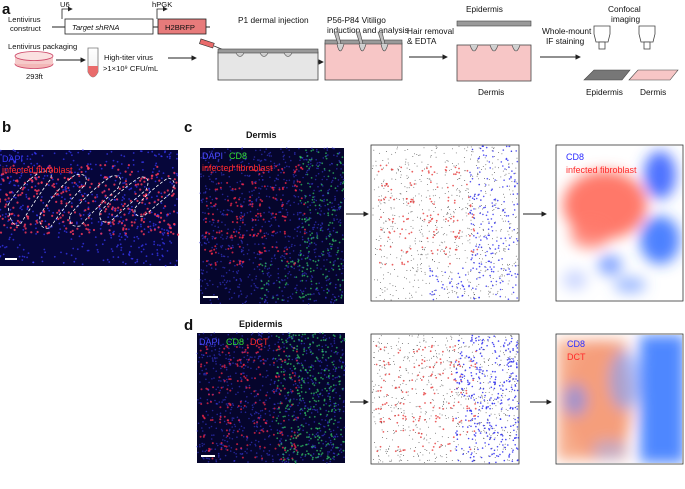 The width and height of the screenshot is (685, 489). What do you see at coordinates (95, 27) in the screenshot?
I see `target-shrna-label: Target shRNA` at bounding box center [95, 27].